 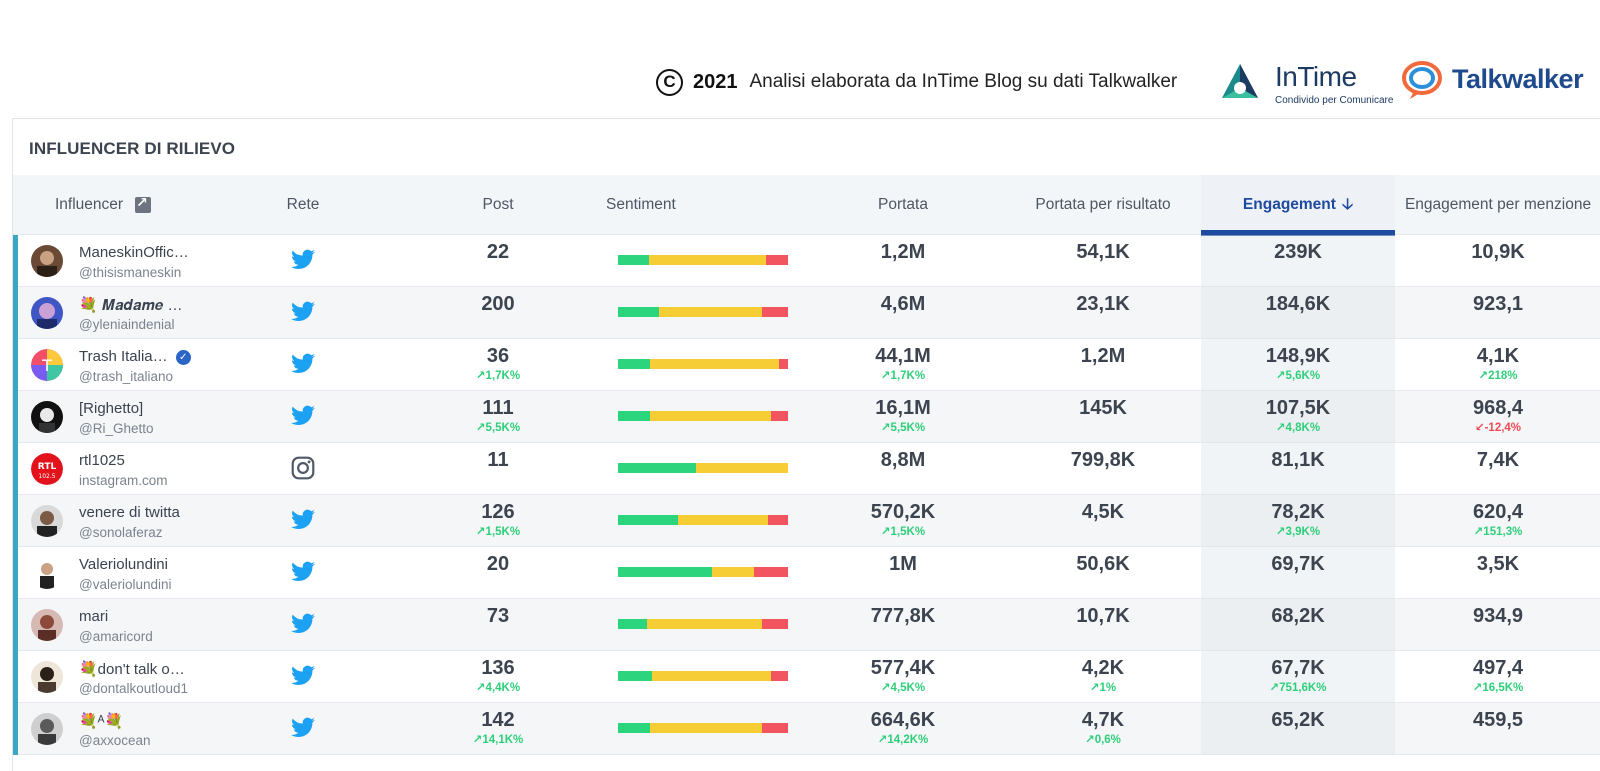 I want to click on reach-per-result-cell: 10,7K, so click(x=1103, y=616).